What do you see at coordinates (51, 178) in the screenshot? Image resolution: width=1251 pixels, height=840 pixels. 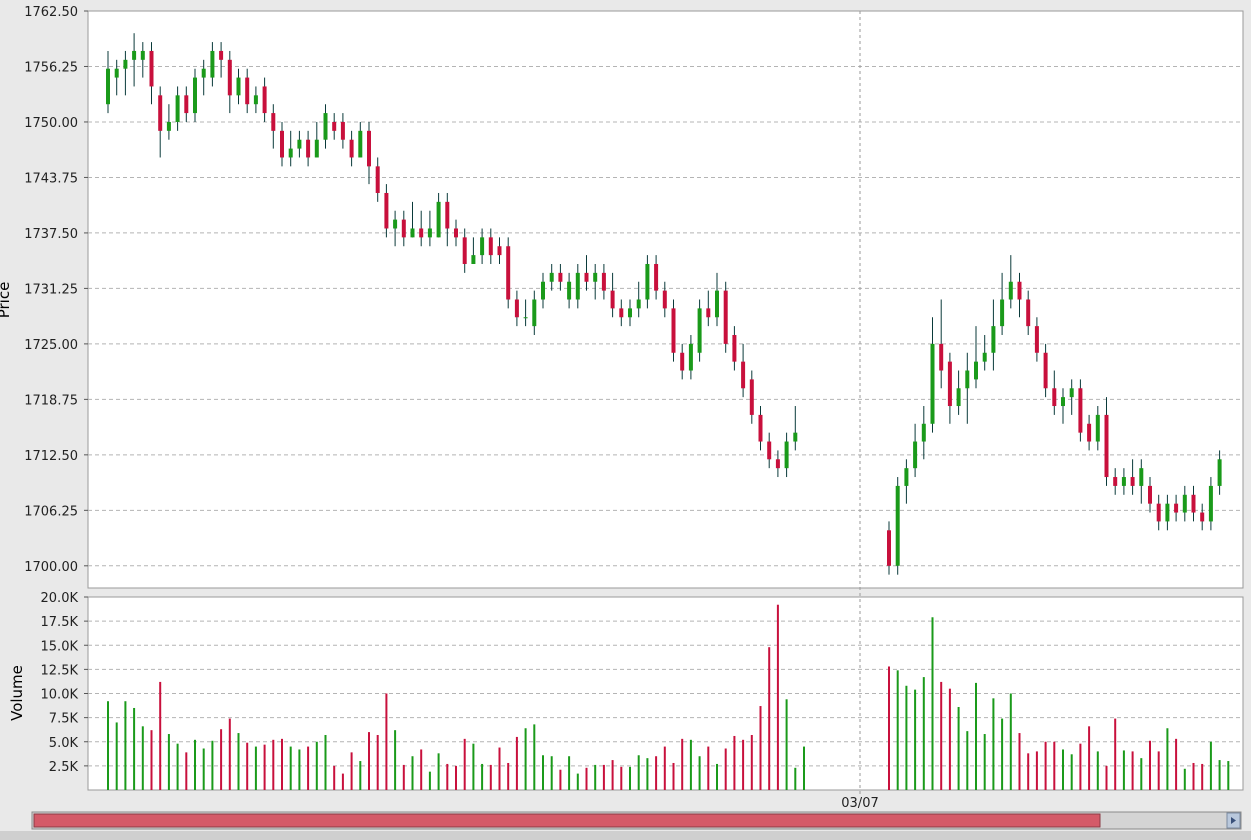 I see `price-tick-label: 1743.75` at bounding box center [51, 178].